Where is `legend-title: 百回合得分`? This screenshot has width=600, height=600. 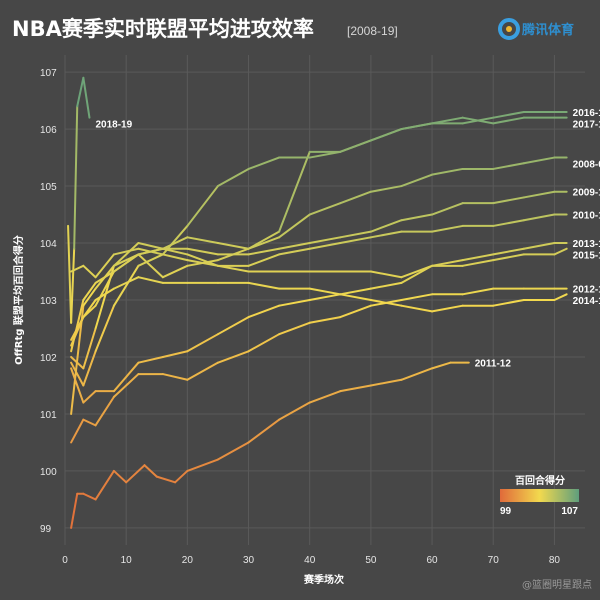
legend-title: 百回合得分 is located at coordinates (540, 480).